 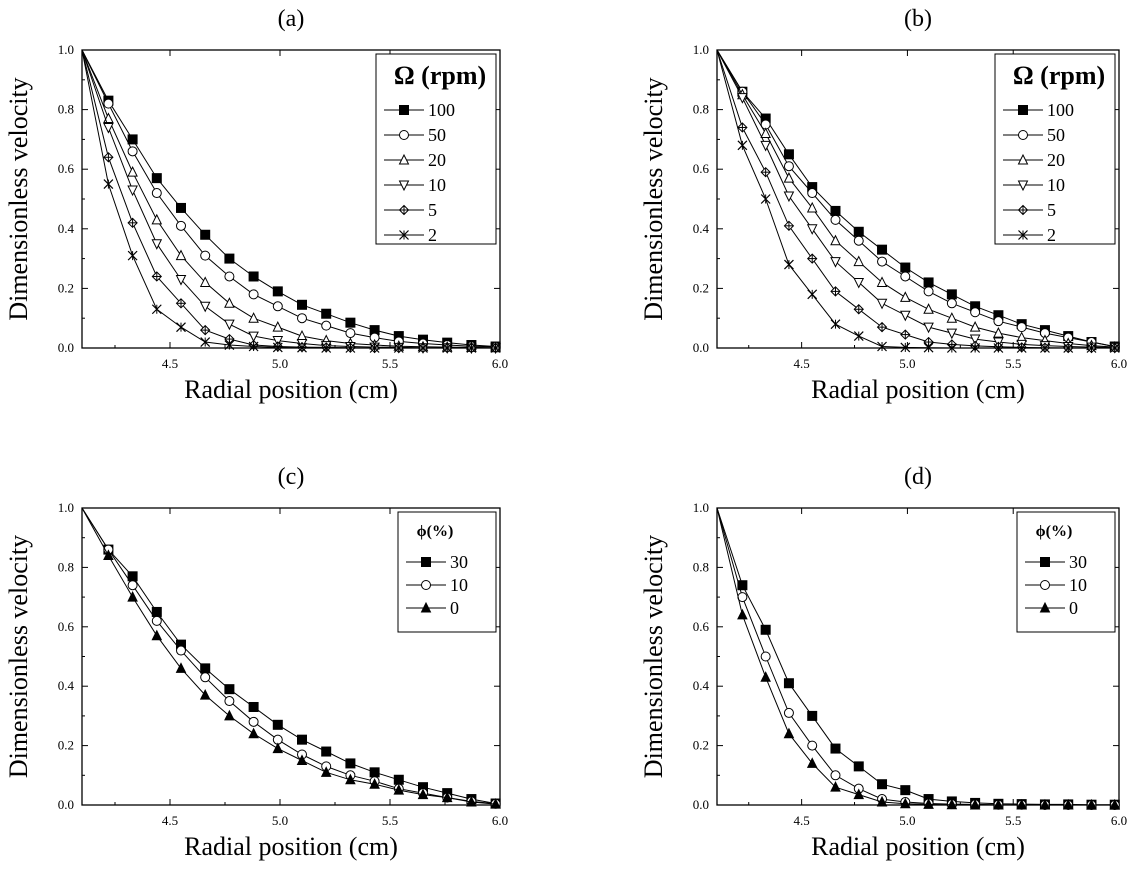 I want to click on series-line, so click(x=915, y=199).